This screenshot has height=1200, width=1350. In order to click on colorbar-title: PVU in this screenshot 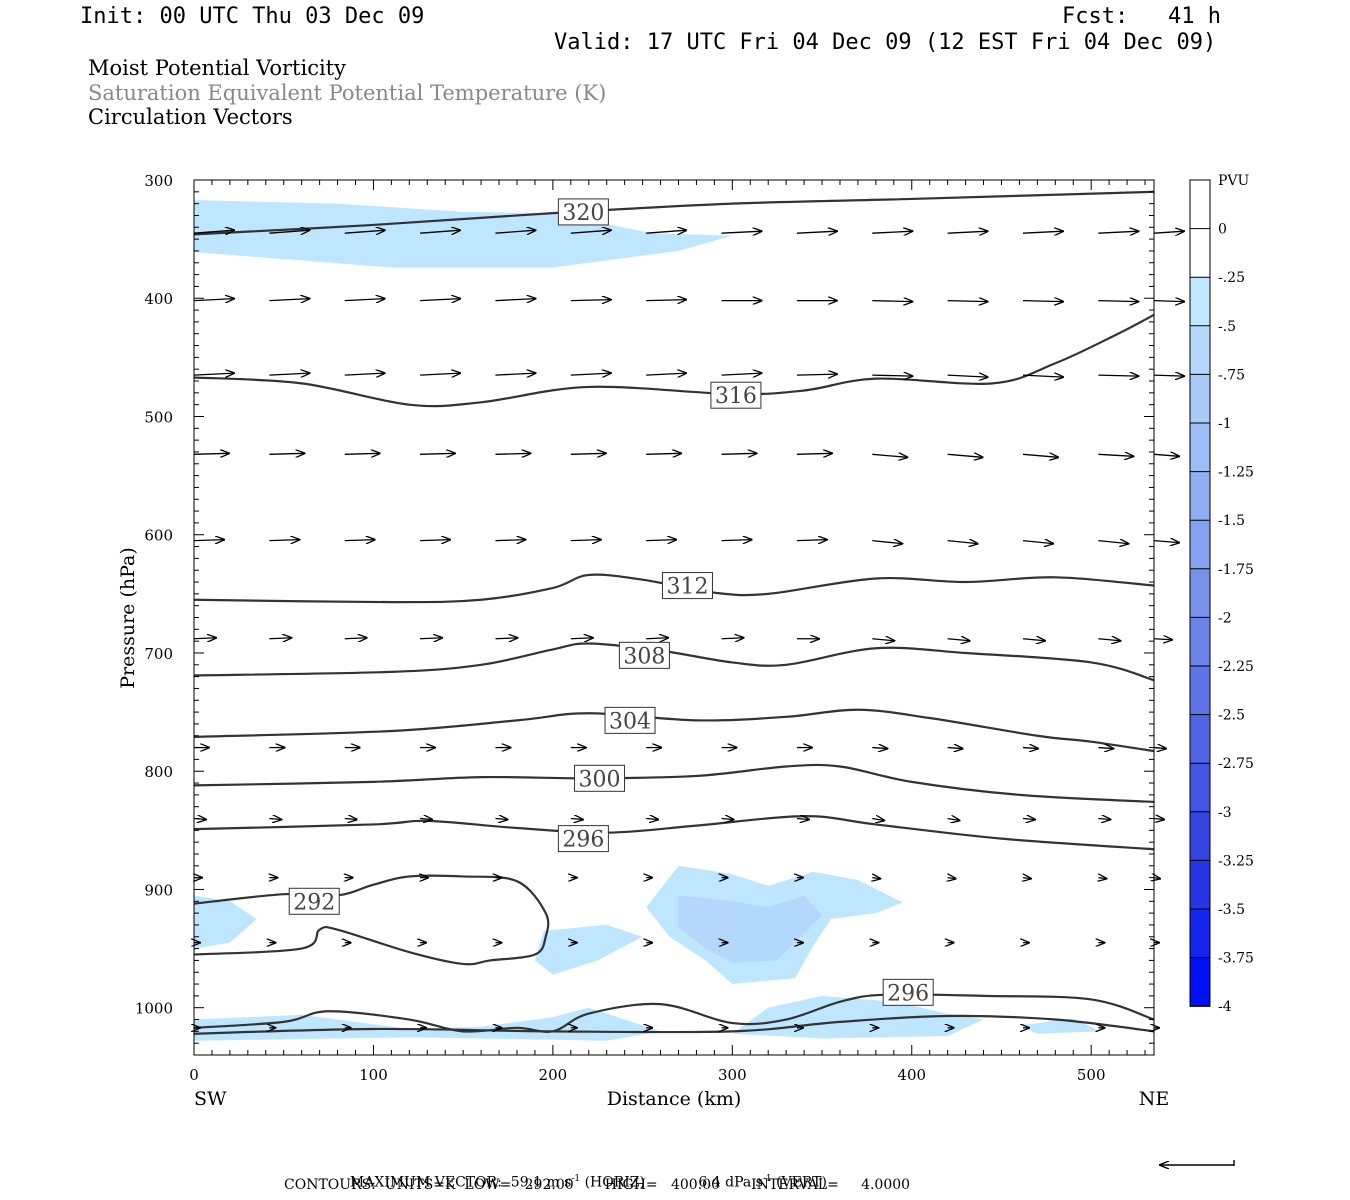, I will do `click(1234, 181)`.